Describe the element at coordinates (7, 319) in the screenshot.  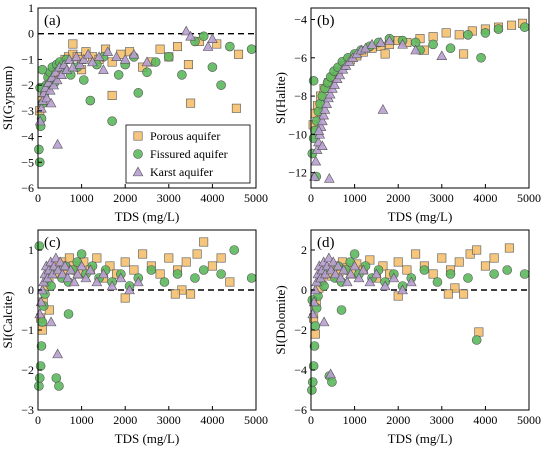
I see `y-axis-label: SI(Calcite)` at that location.